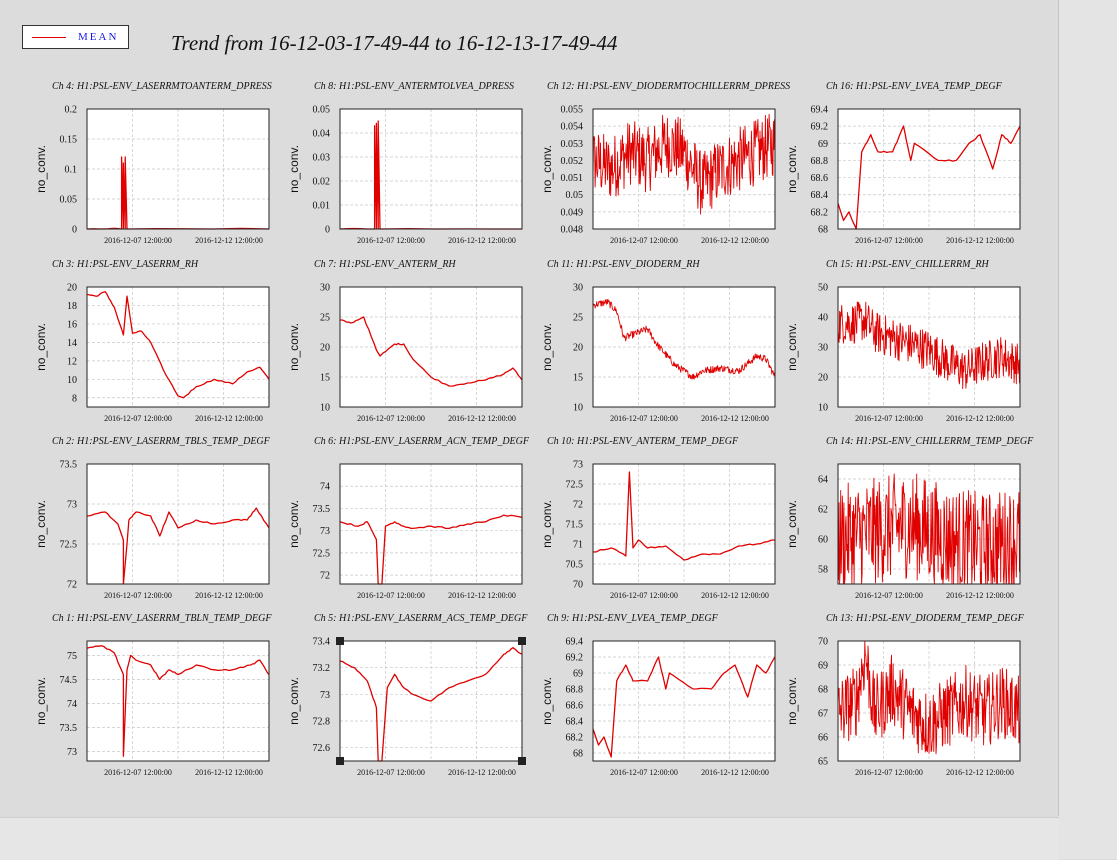 The width and height of the screenshot is (1117, 860). Describe the element at coordinates (575, 642) in the screenshot. I see `y-tick-label: 69.4` at that location.